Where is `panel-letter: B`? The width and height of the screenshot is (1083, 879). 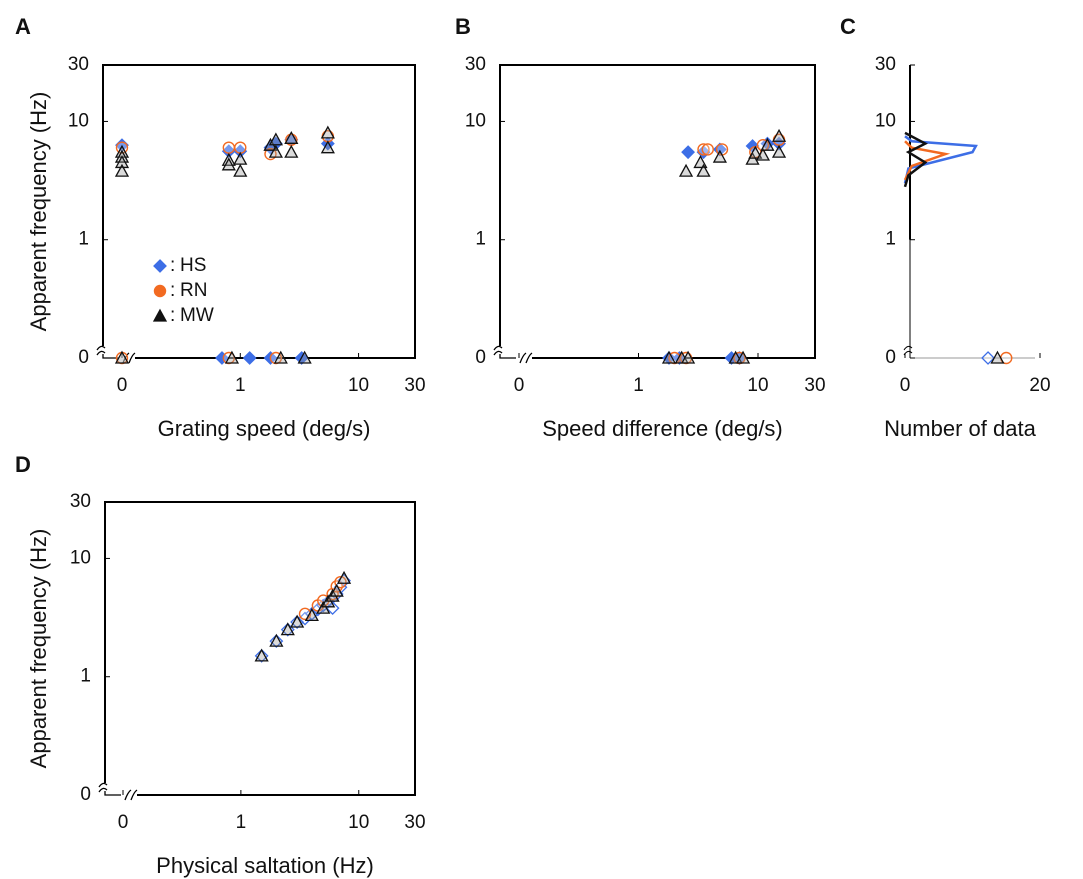 panel-letter: B is located at coordinates (463, 26).